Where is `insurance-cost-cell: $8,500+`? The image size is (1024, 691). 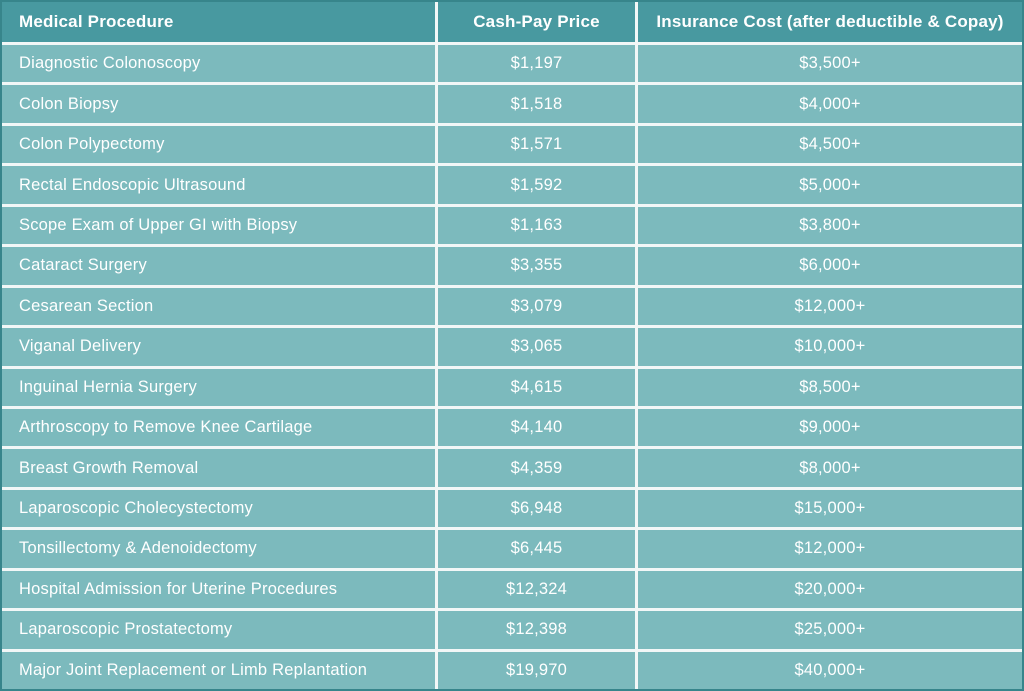 insurance-cost-cell: $8,500+ is located at coordinates (830, 387).